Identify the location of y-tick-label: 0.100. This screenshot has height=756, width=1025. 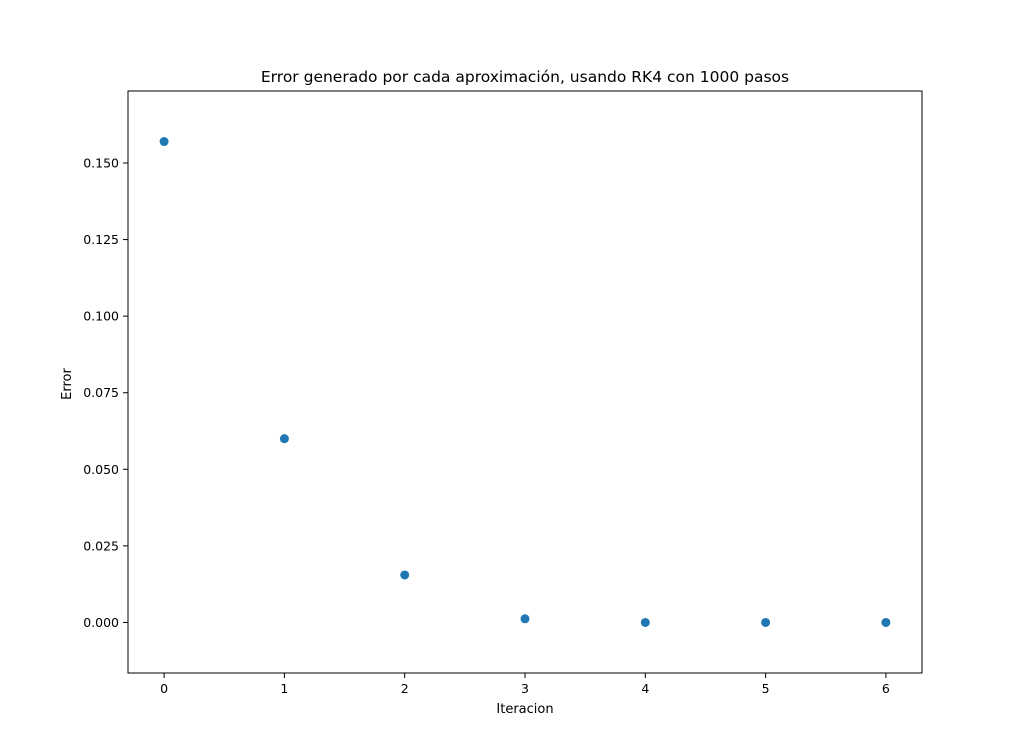
(101, 316).